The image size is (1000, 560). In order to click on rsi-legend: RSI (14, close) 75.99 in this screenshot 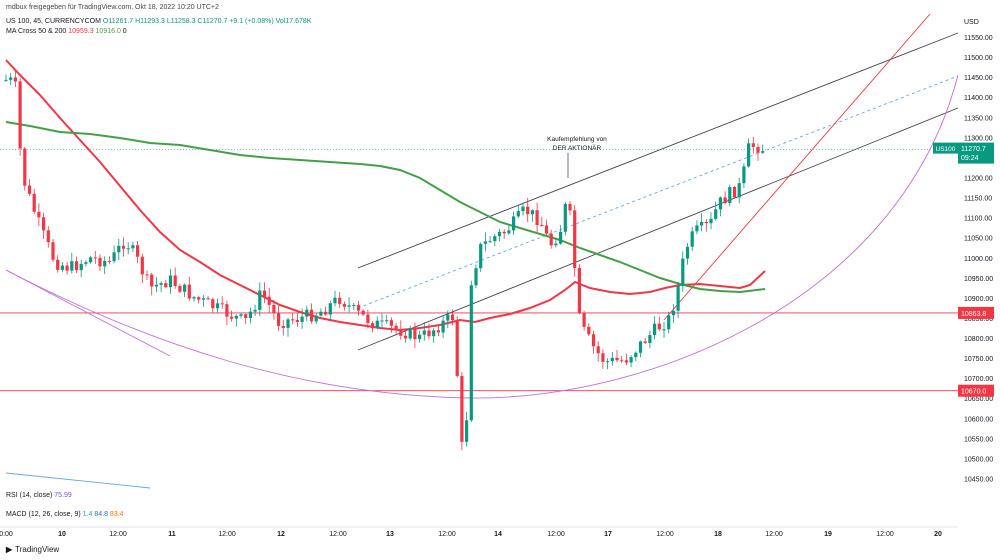, I will do `click(39, 495)`.